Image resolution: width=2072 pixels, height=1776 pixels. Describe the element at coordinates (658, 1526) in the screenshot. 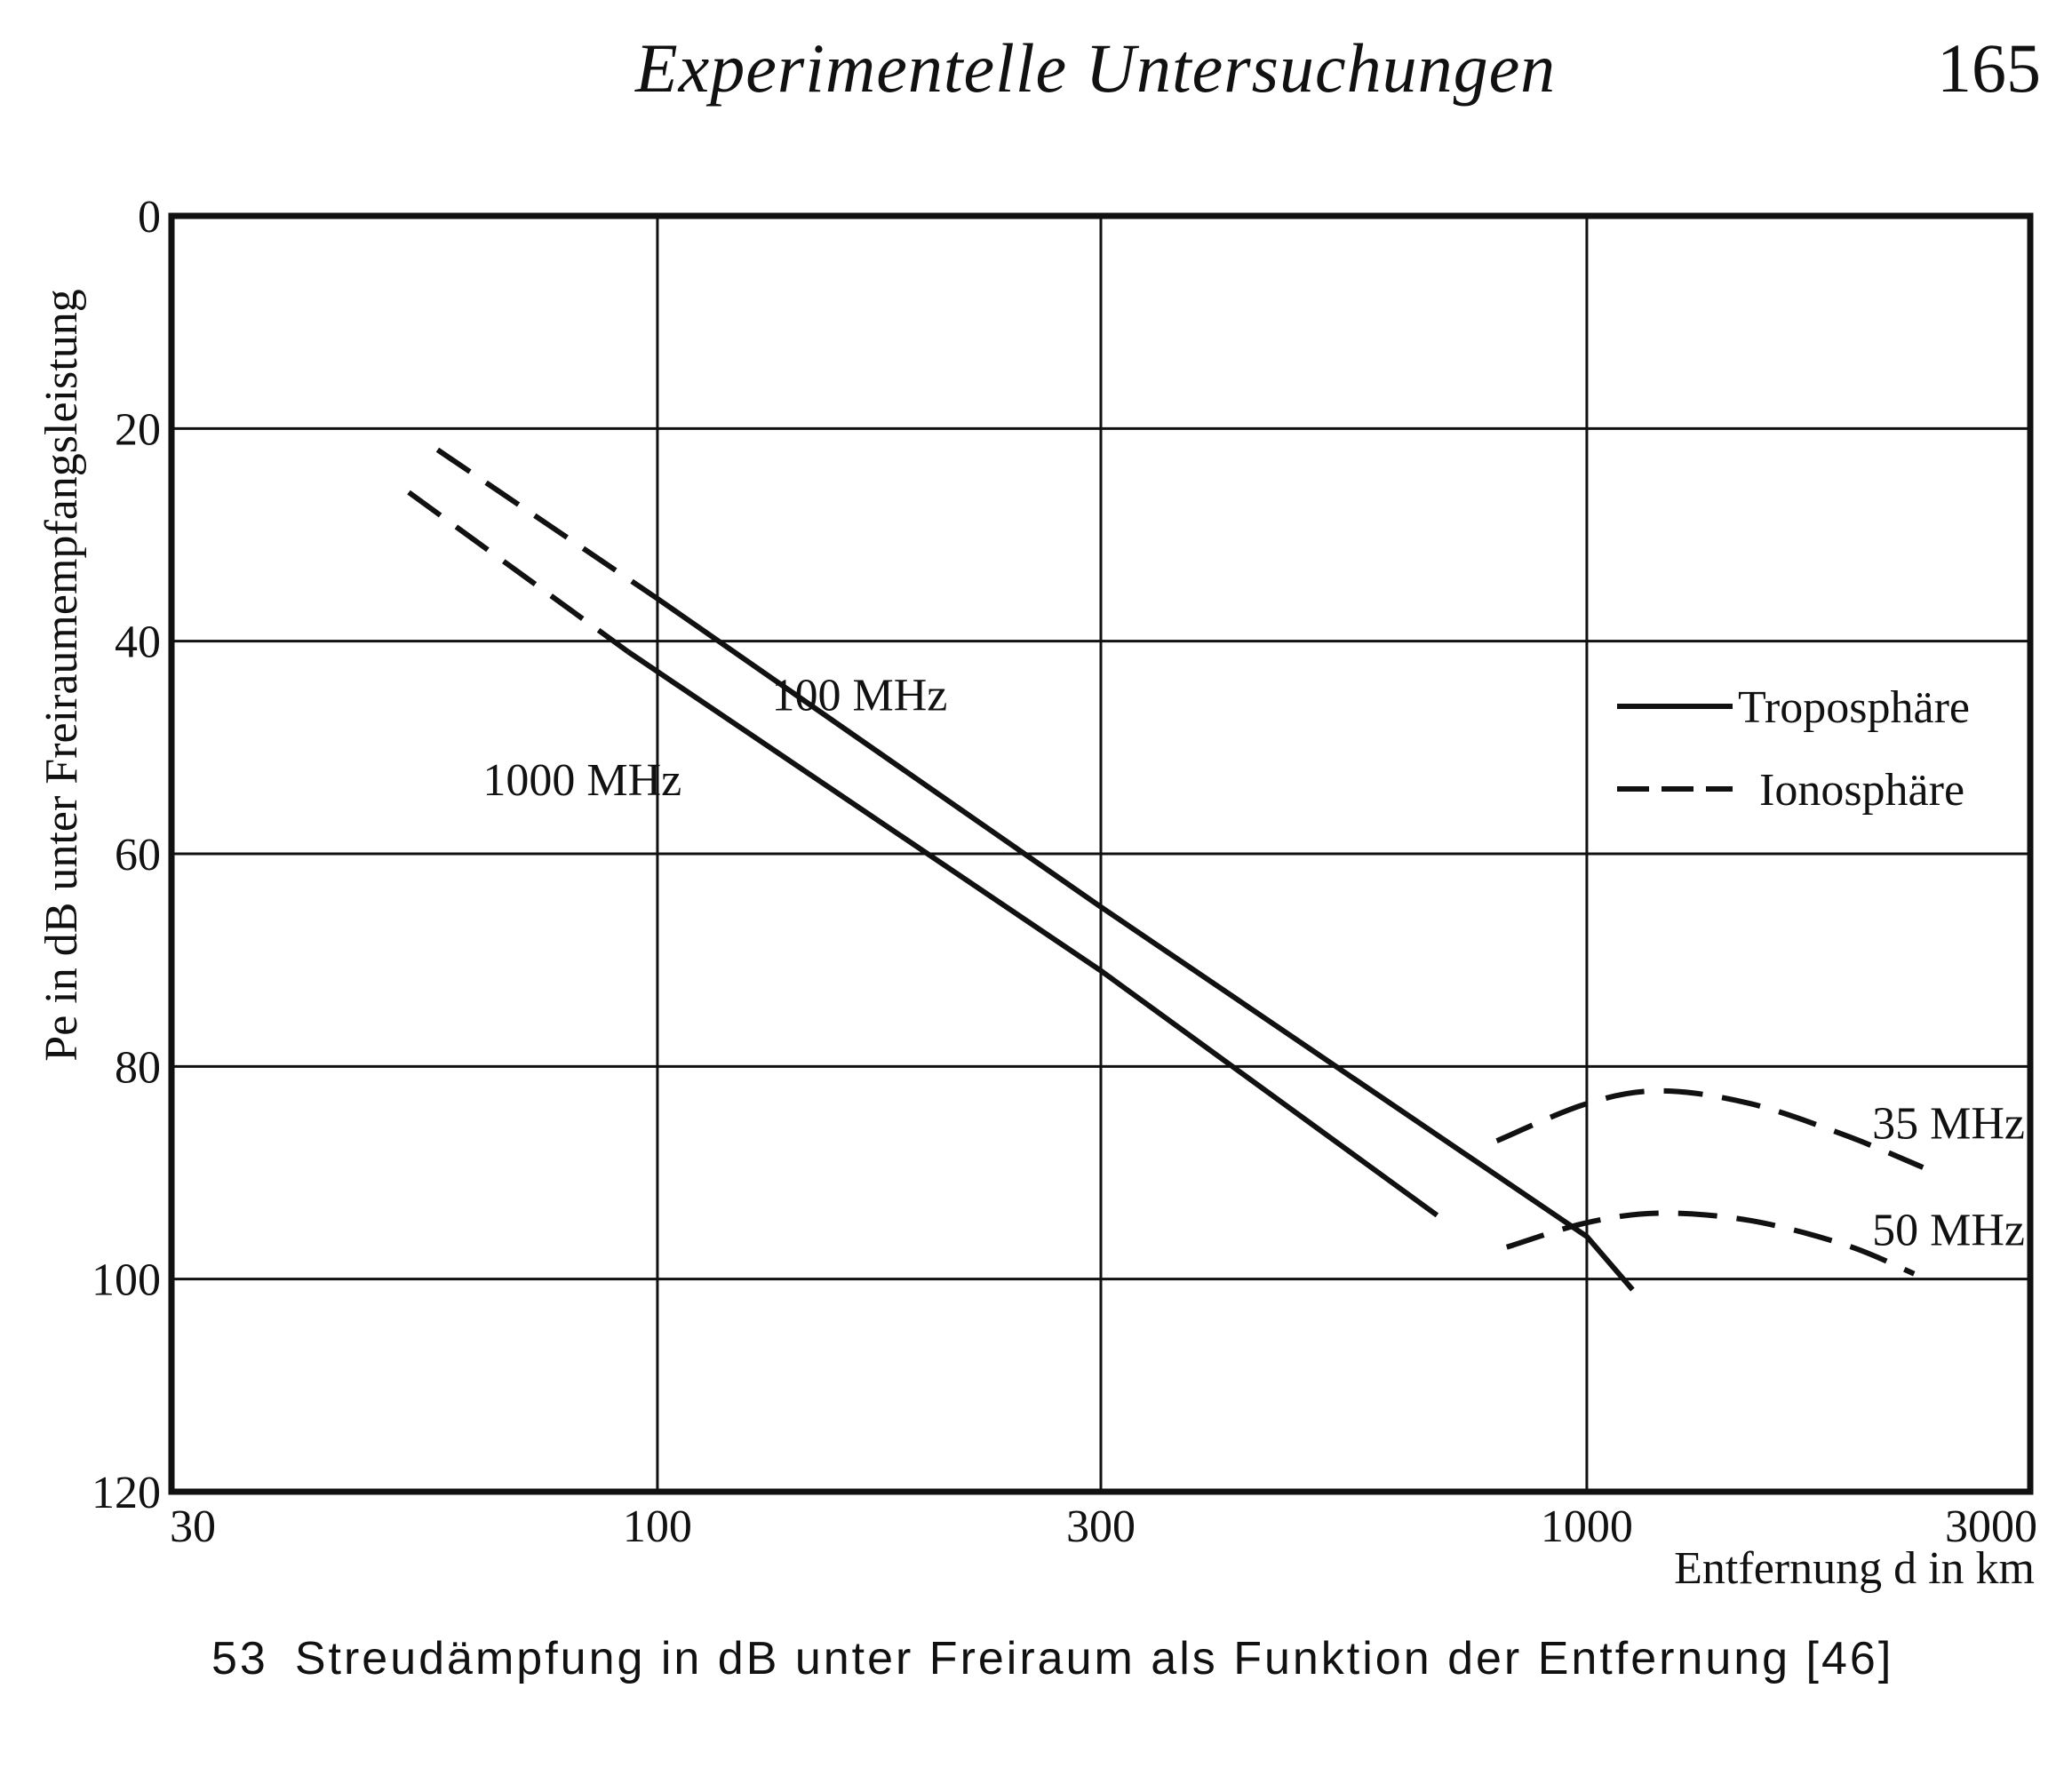

I see `x-tick-label-100: 100` at that location.